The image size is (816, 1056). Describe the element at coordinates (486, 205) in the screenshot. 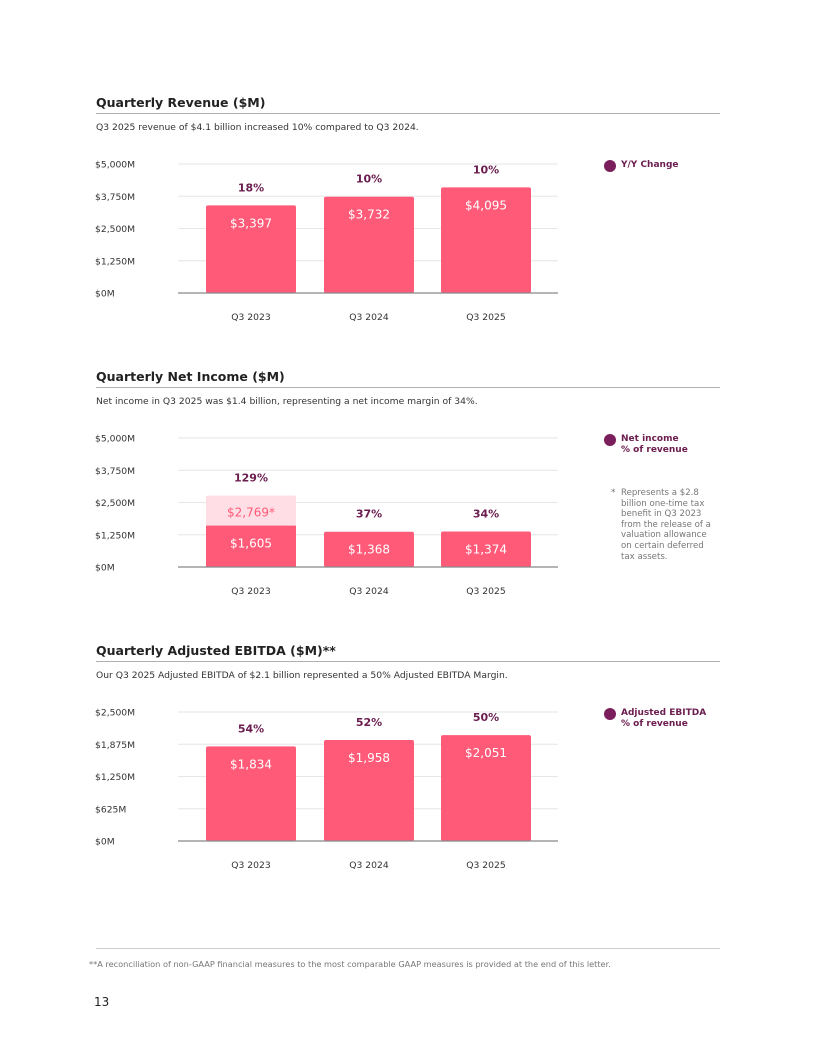

I see `bar-value-label: $4,095` at that location.